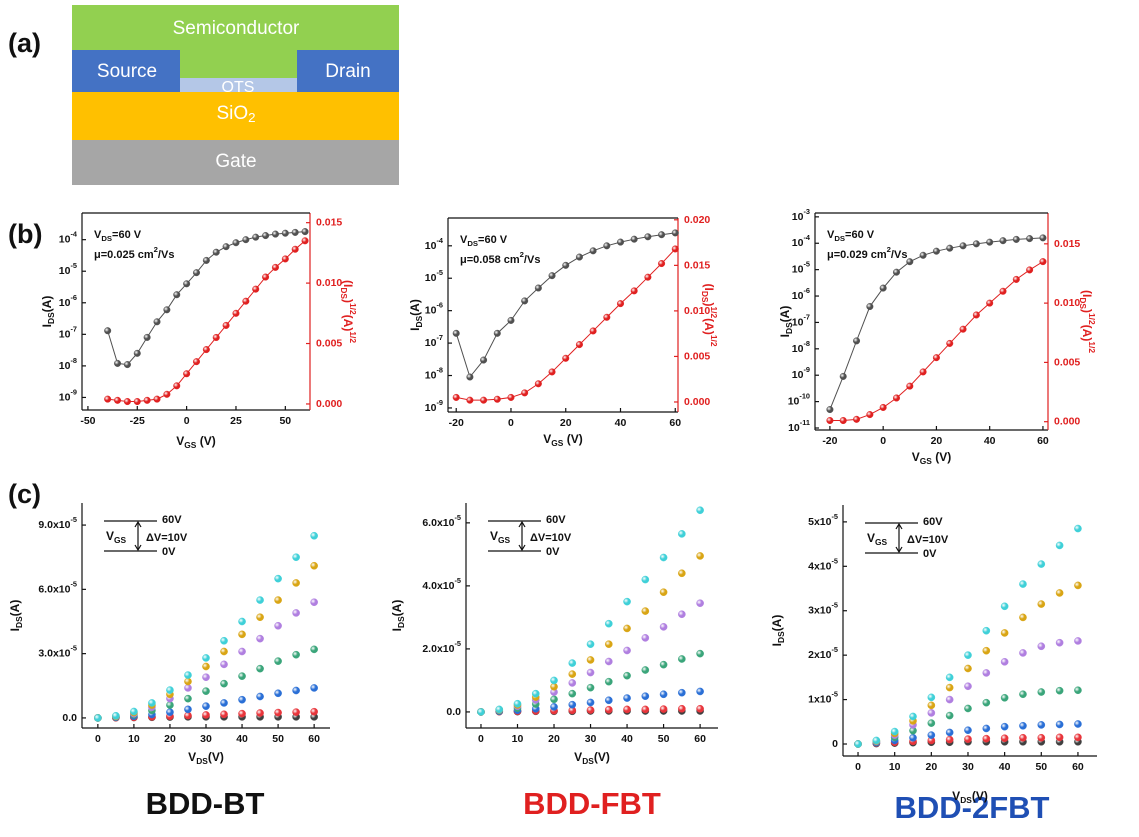 The width and height of the screenshot is (1139, 837). I want to click on x-tick-label: 0, so click(187, 421).